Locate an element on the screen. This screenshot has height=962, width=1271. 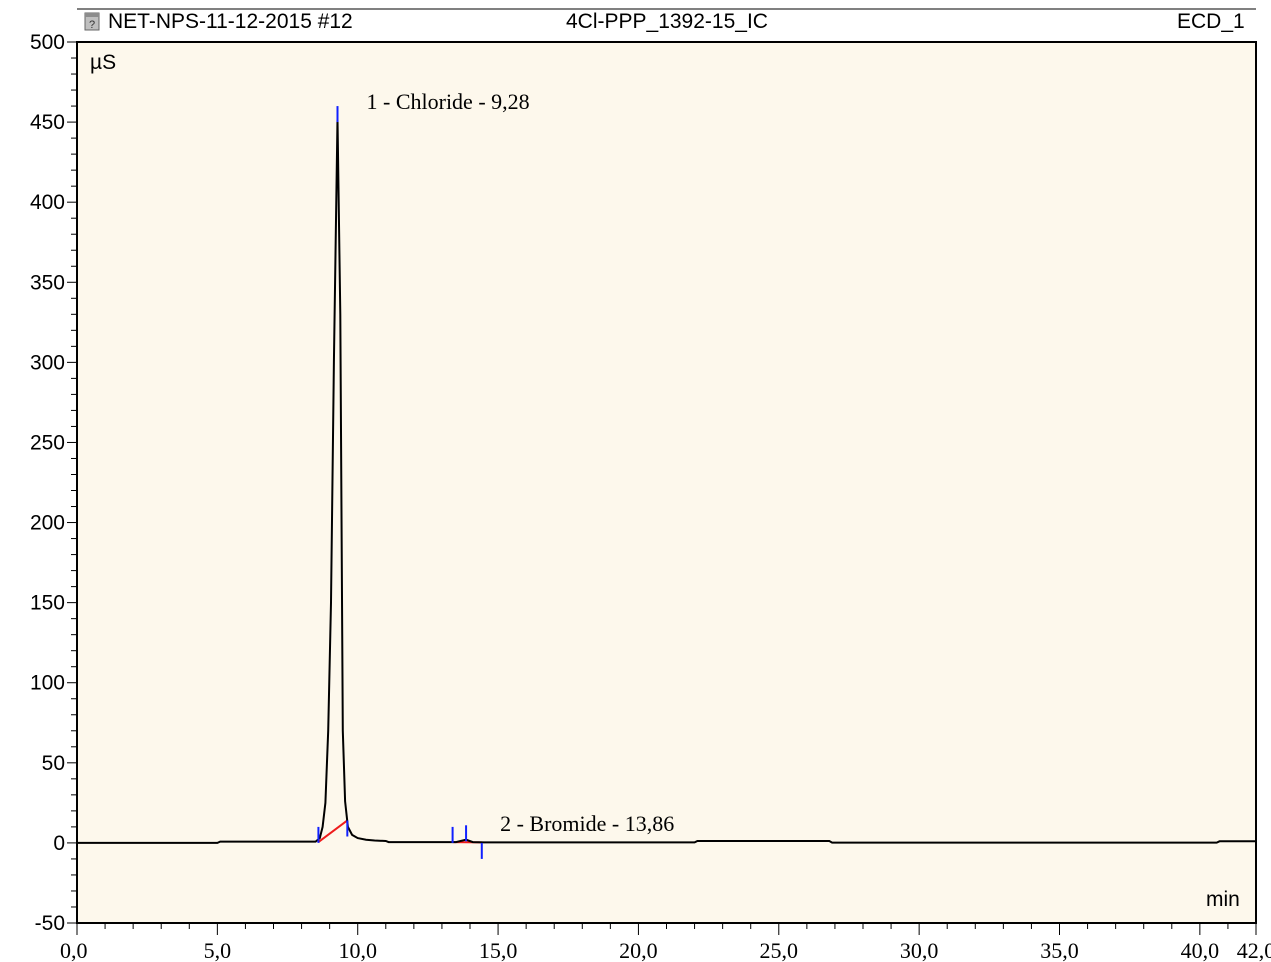
file-icon: ? is located at coordinates (92, 21).